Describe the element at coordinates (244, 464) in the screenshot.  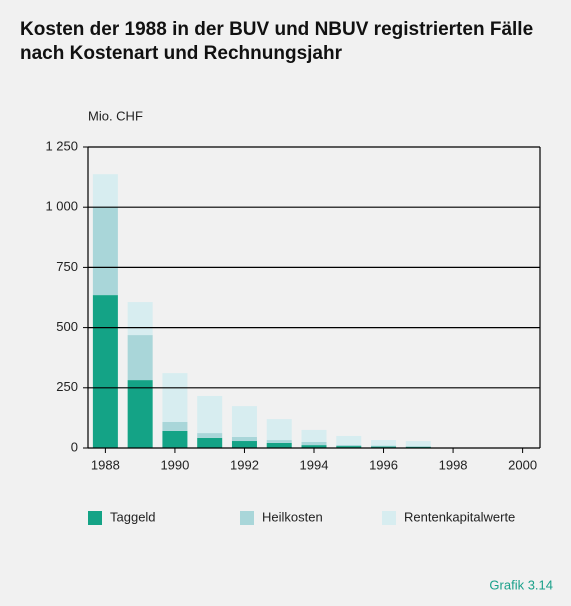
I see `x-tick-label: 1992` at that location.